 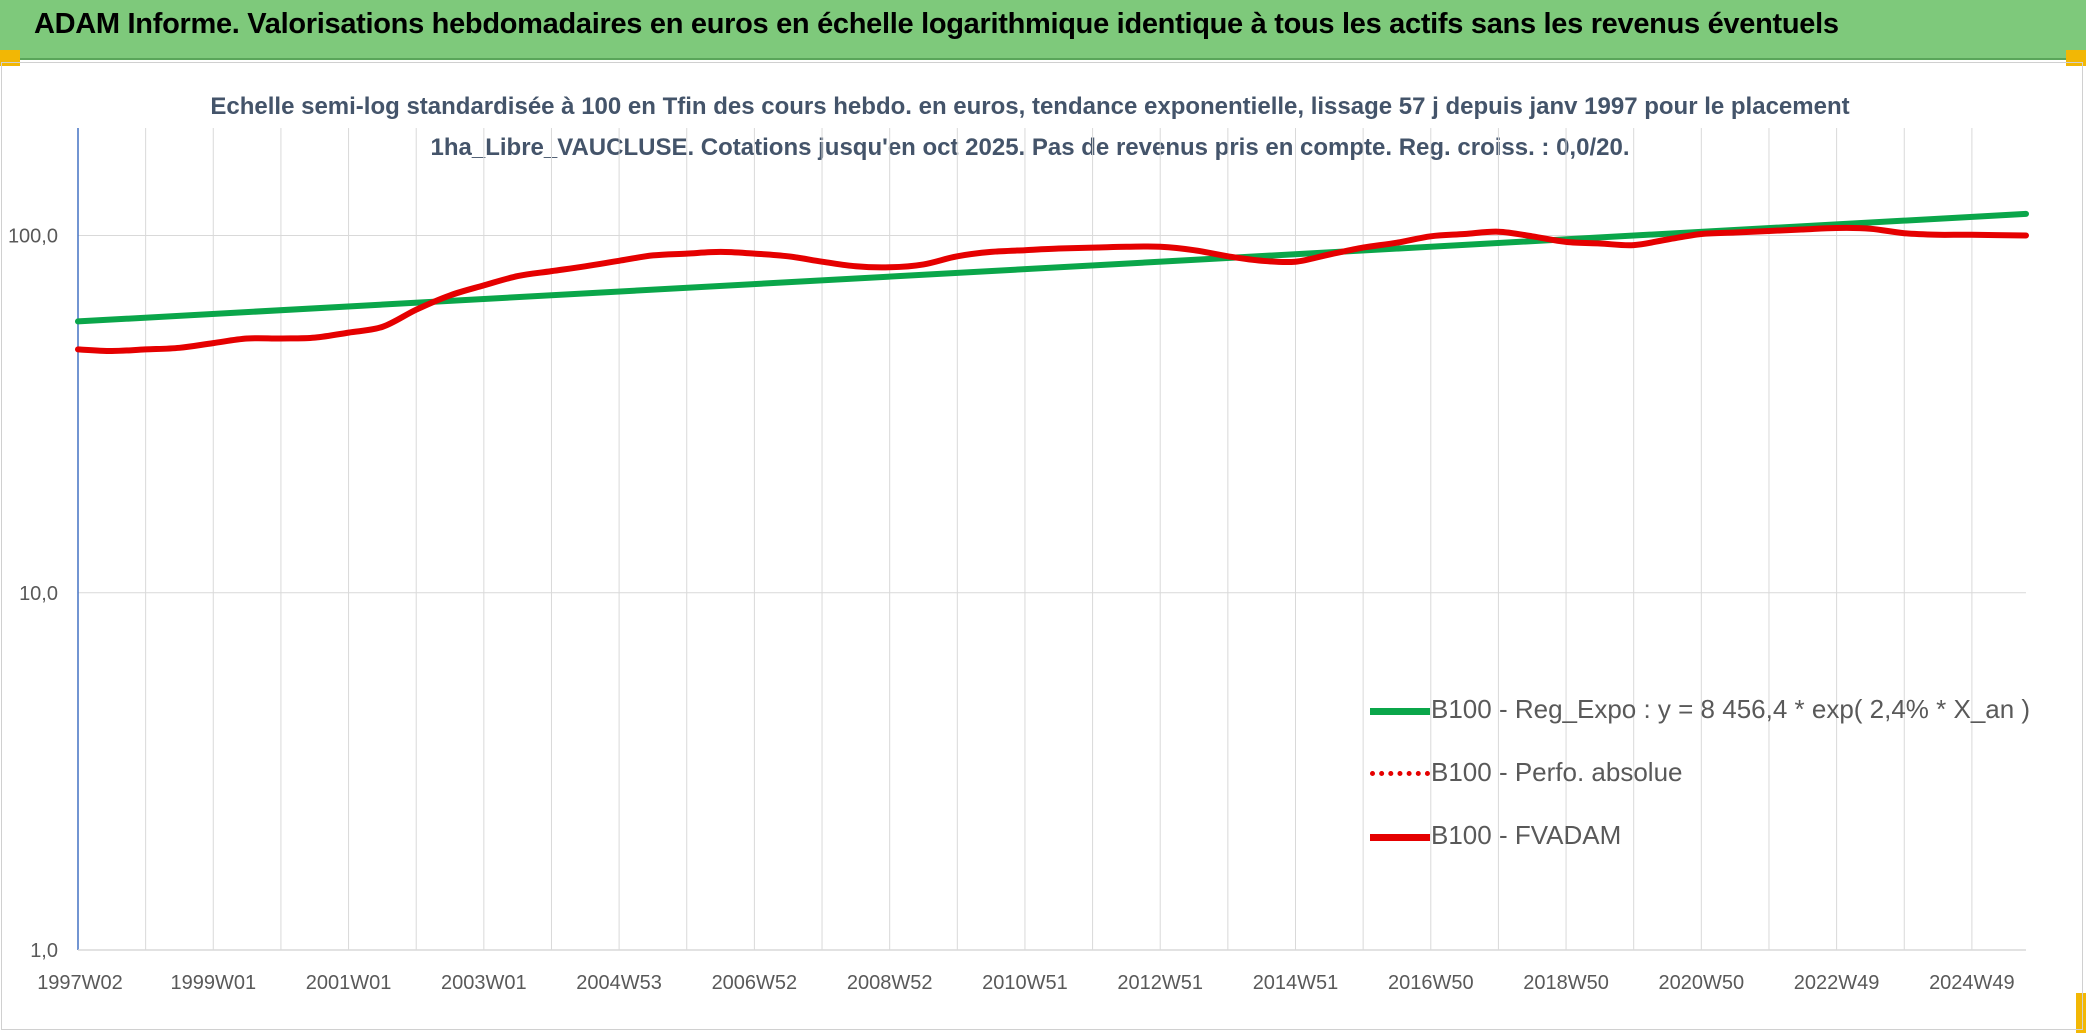 I want to click on x-tick-label: 1999W01, so click(x=213, y=983).